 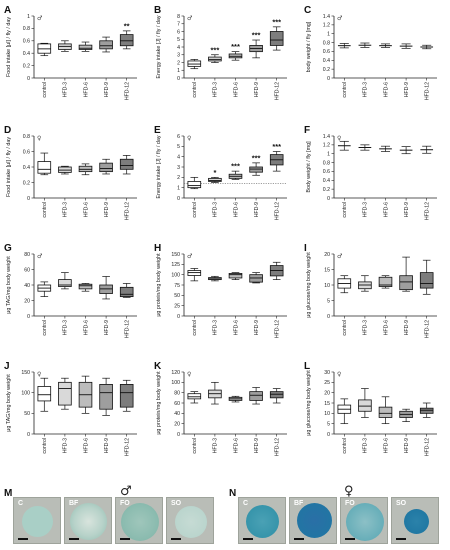 I want to click on y-tick-label: 2, so click(x=178, y=63).